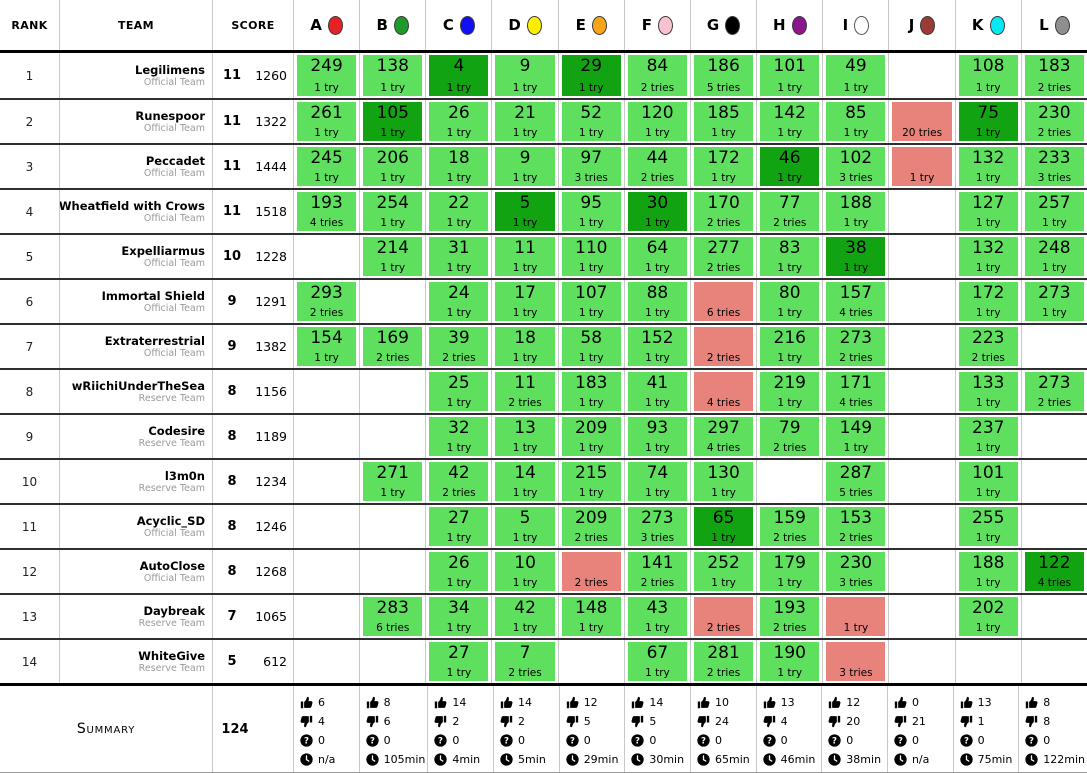  I want to click on result-cell-D: 9 1 try, so click(524, 166).